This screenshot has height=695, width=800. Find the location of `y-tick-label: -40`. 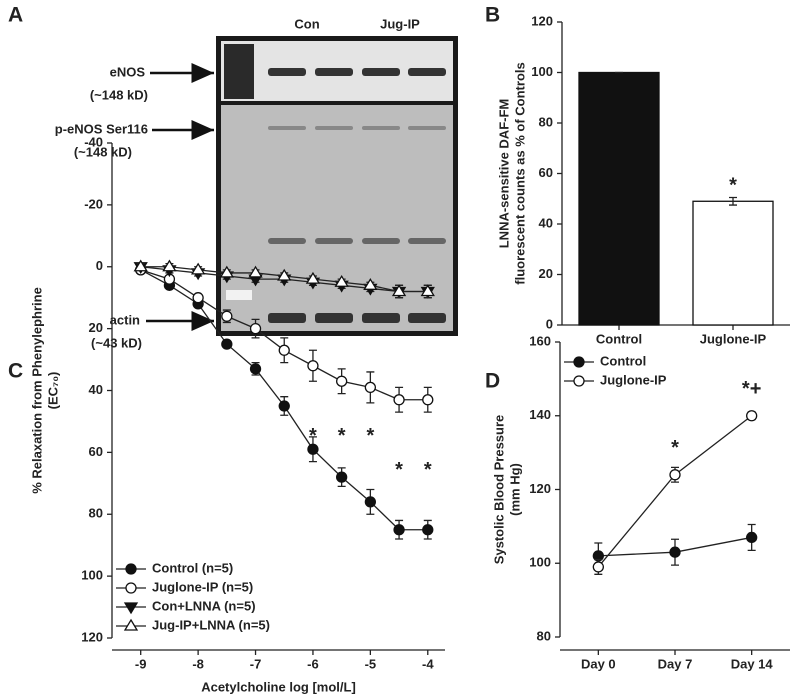

y-tick-label: -40 is located at coordinates (93, 141).